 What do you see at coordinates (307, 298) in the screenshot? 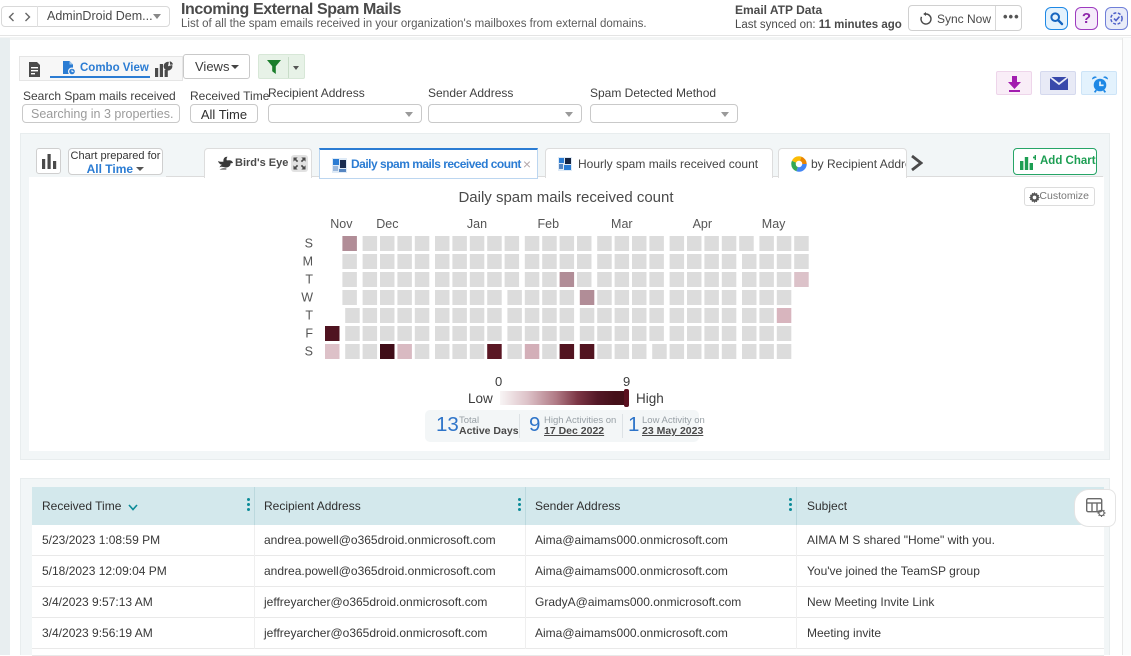
I see `svg-text: W` at bounding box center [307, 298].